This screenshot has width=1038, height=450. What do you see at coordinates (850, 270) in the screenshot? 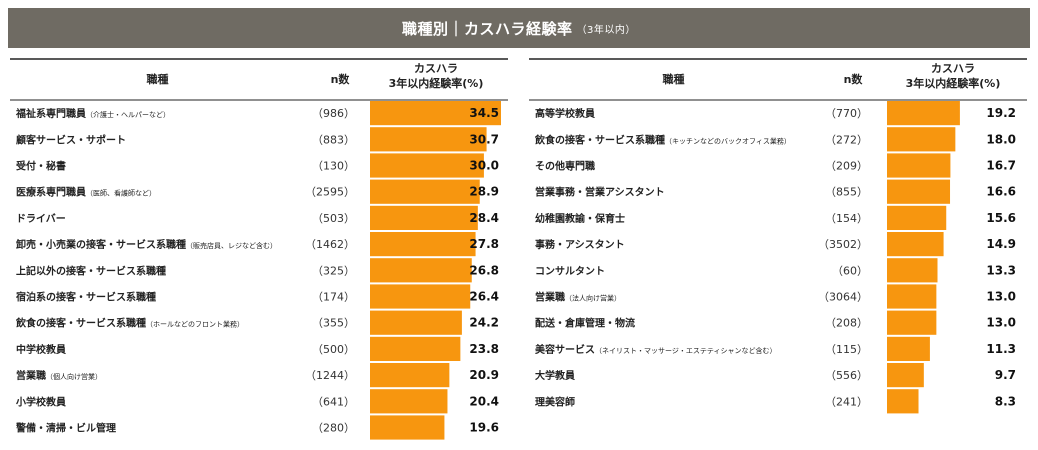
I see `right-n-value: （60）` at bounding box center [850, 270].